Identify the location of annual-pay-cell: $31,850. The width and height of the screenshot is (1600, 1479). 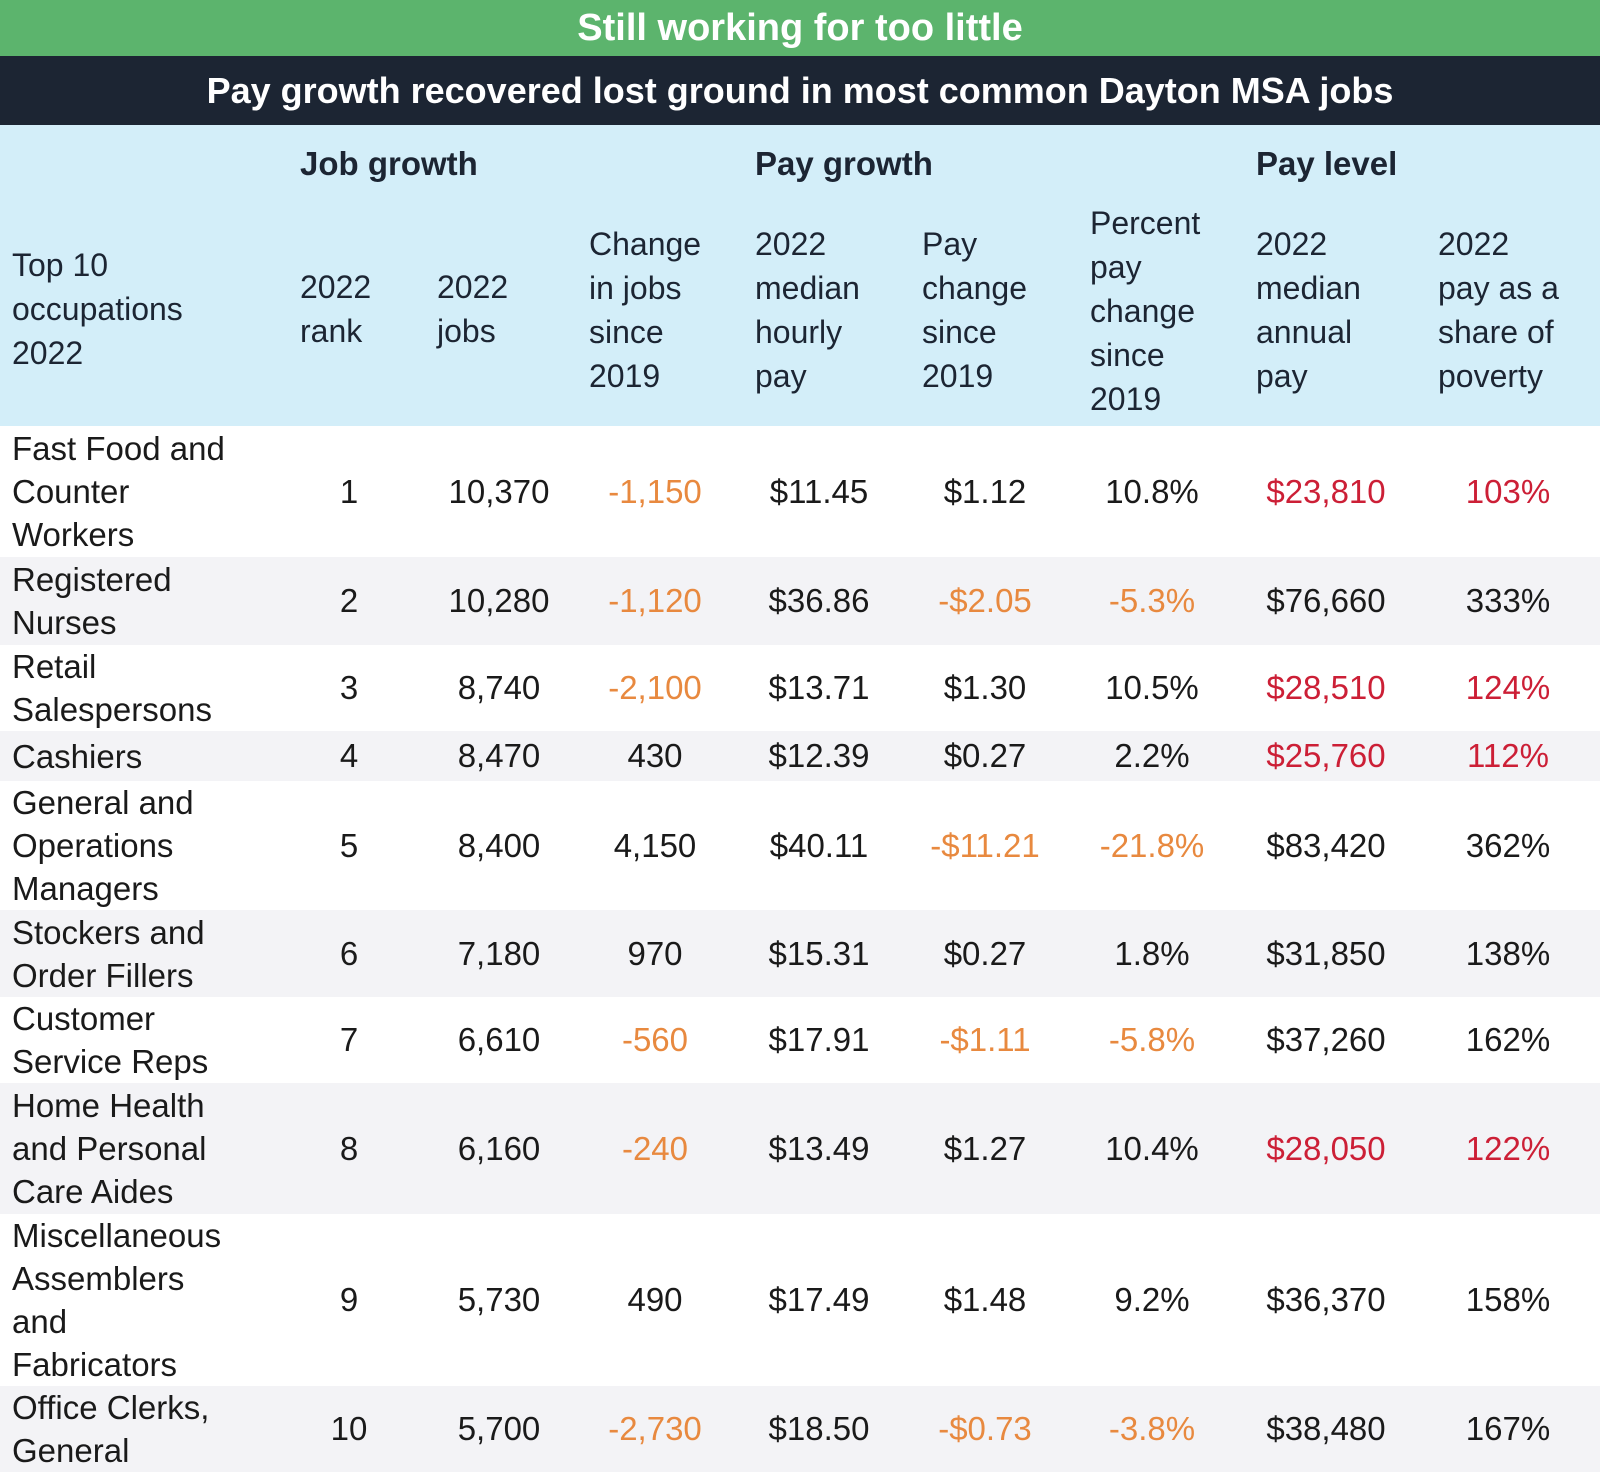
(1326, 953).